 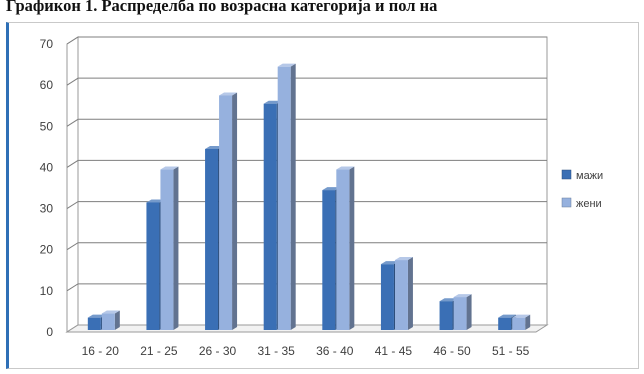 What do you see at coordinates (277, 351) in the screenshot?
I see `x-tick-label: 31 - 35` at bounding box center [277, 351].